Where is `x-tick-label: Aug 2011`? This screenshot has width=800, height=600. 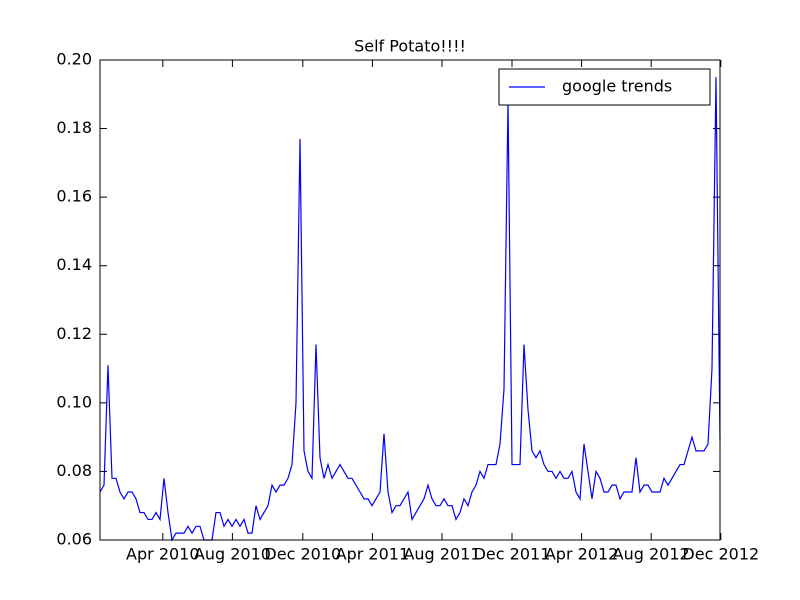
x-tick-label: Aug 2011 is located at coordinates (441, 554).